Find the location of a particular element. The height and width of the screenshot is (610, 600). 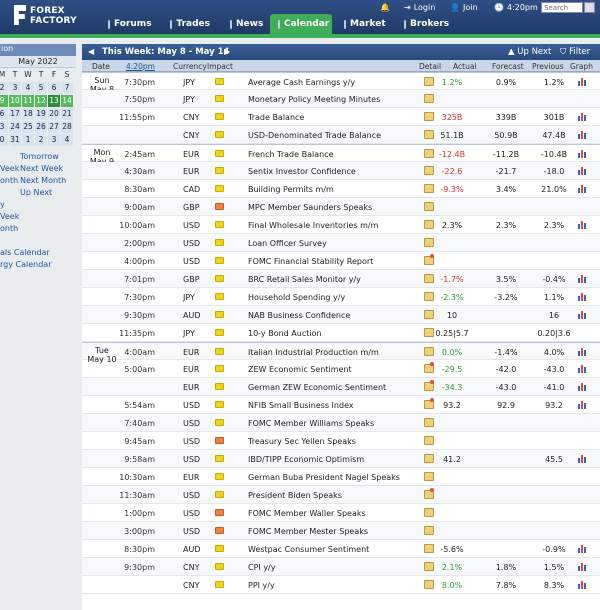

sidebar-link: y is located at coordinates (2, 204).